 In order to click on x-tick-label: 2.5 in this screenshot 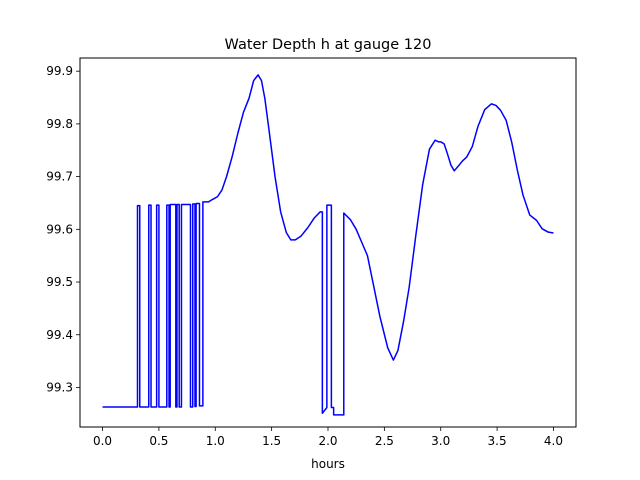, I will do `click(384, 441)`.